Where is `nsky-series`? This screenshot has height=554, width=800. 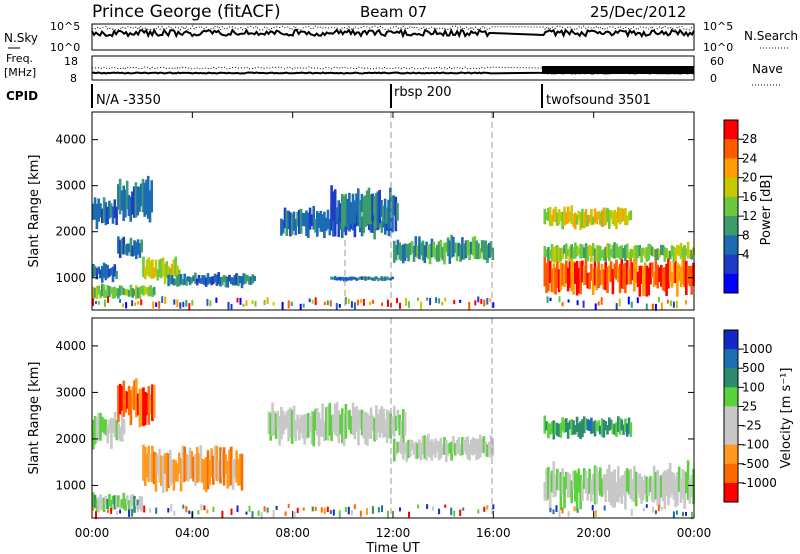 nsky-series is located at coordinates (393, 33).